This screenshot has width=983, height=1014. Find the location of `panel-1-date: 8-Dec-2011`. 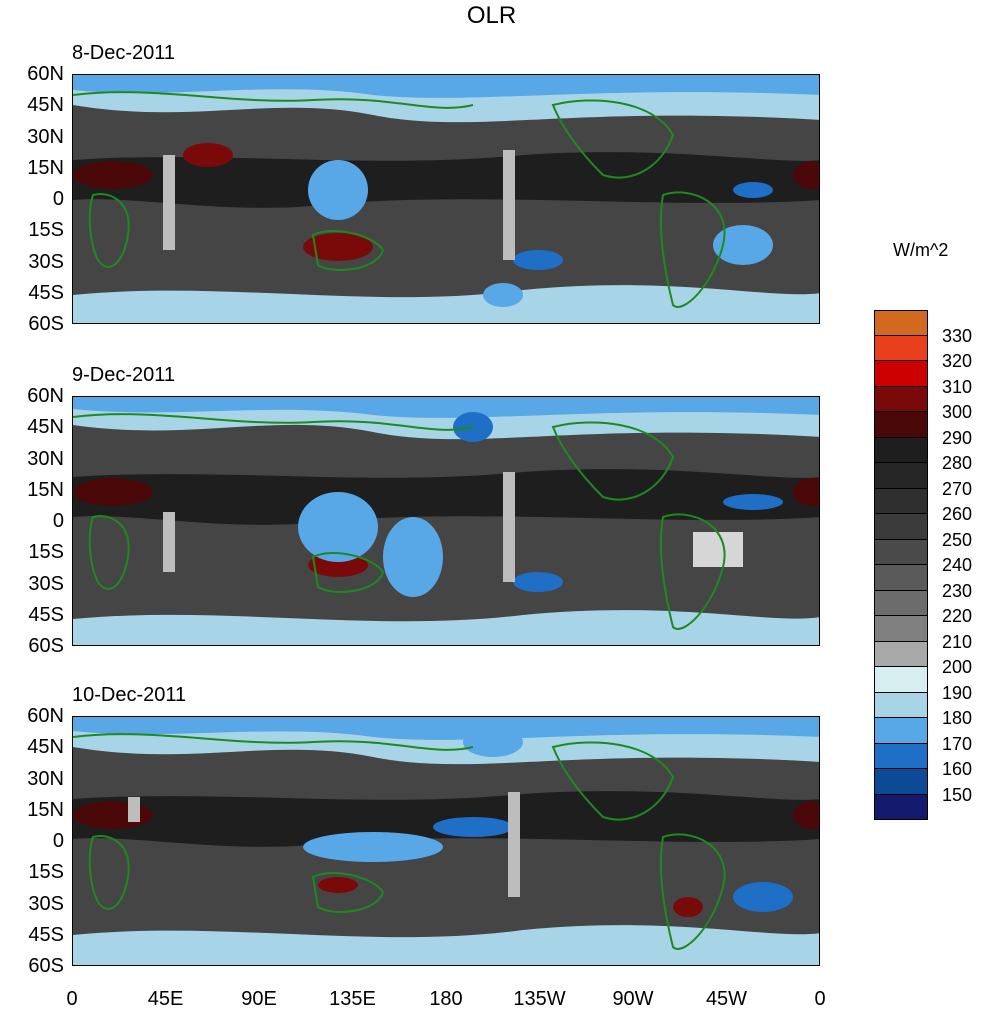

panel-1-date: 8-Dec-2011 is located at coordinates (124, 53).